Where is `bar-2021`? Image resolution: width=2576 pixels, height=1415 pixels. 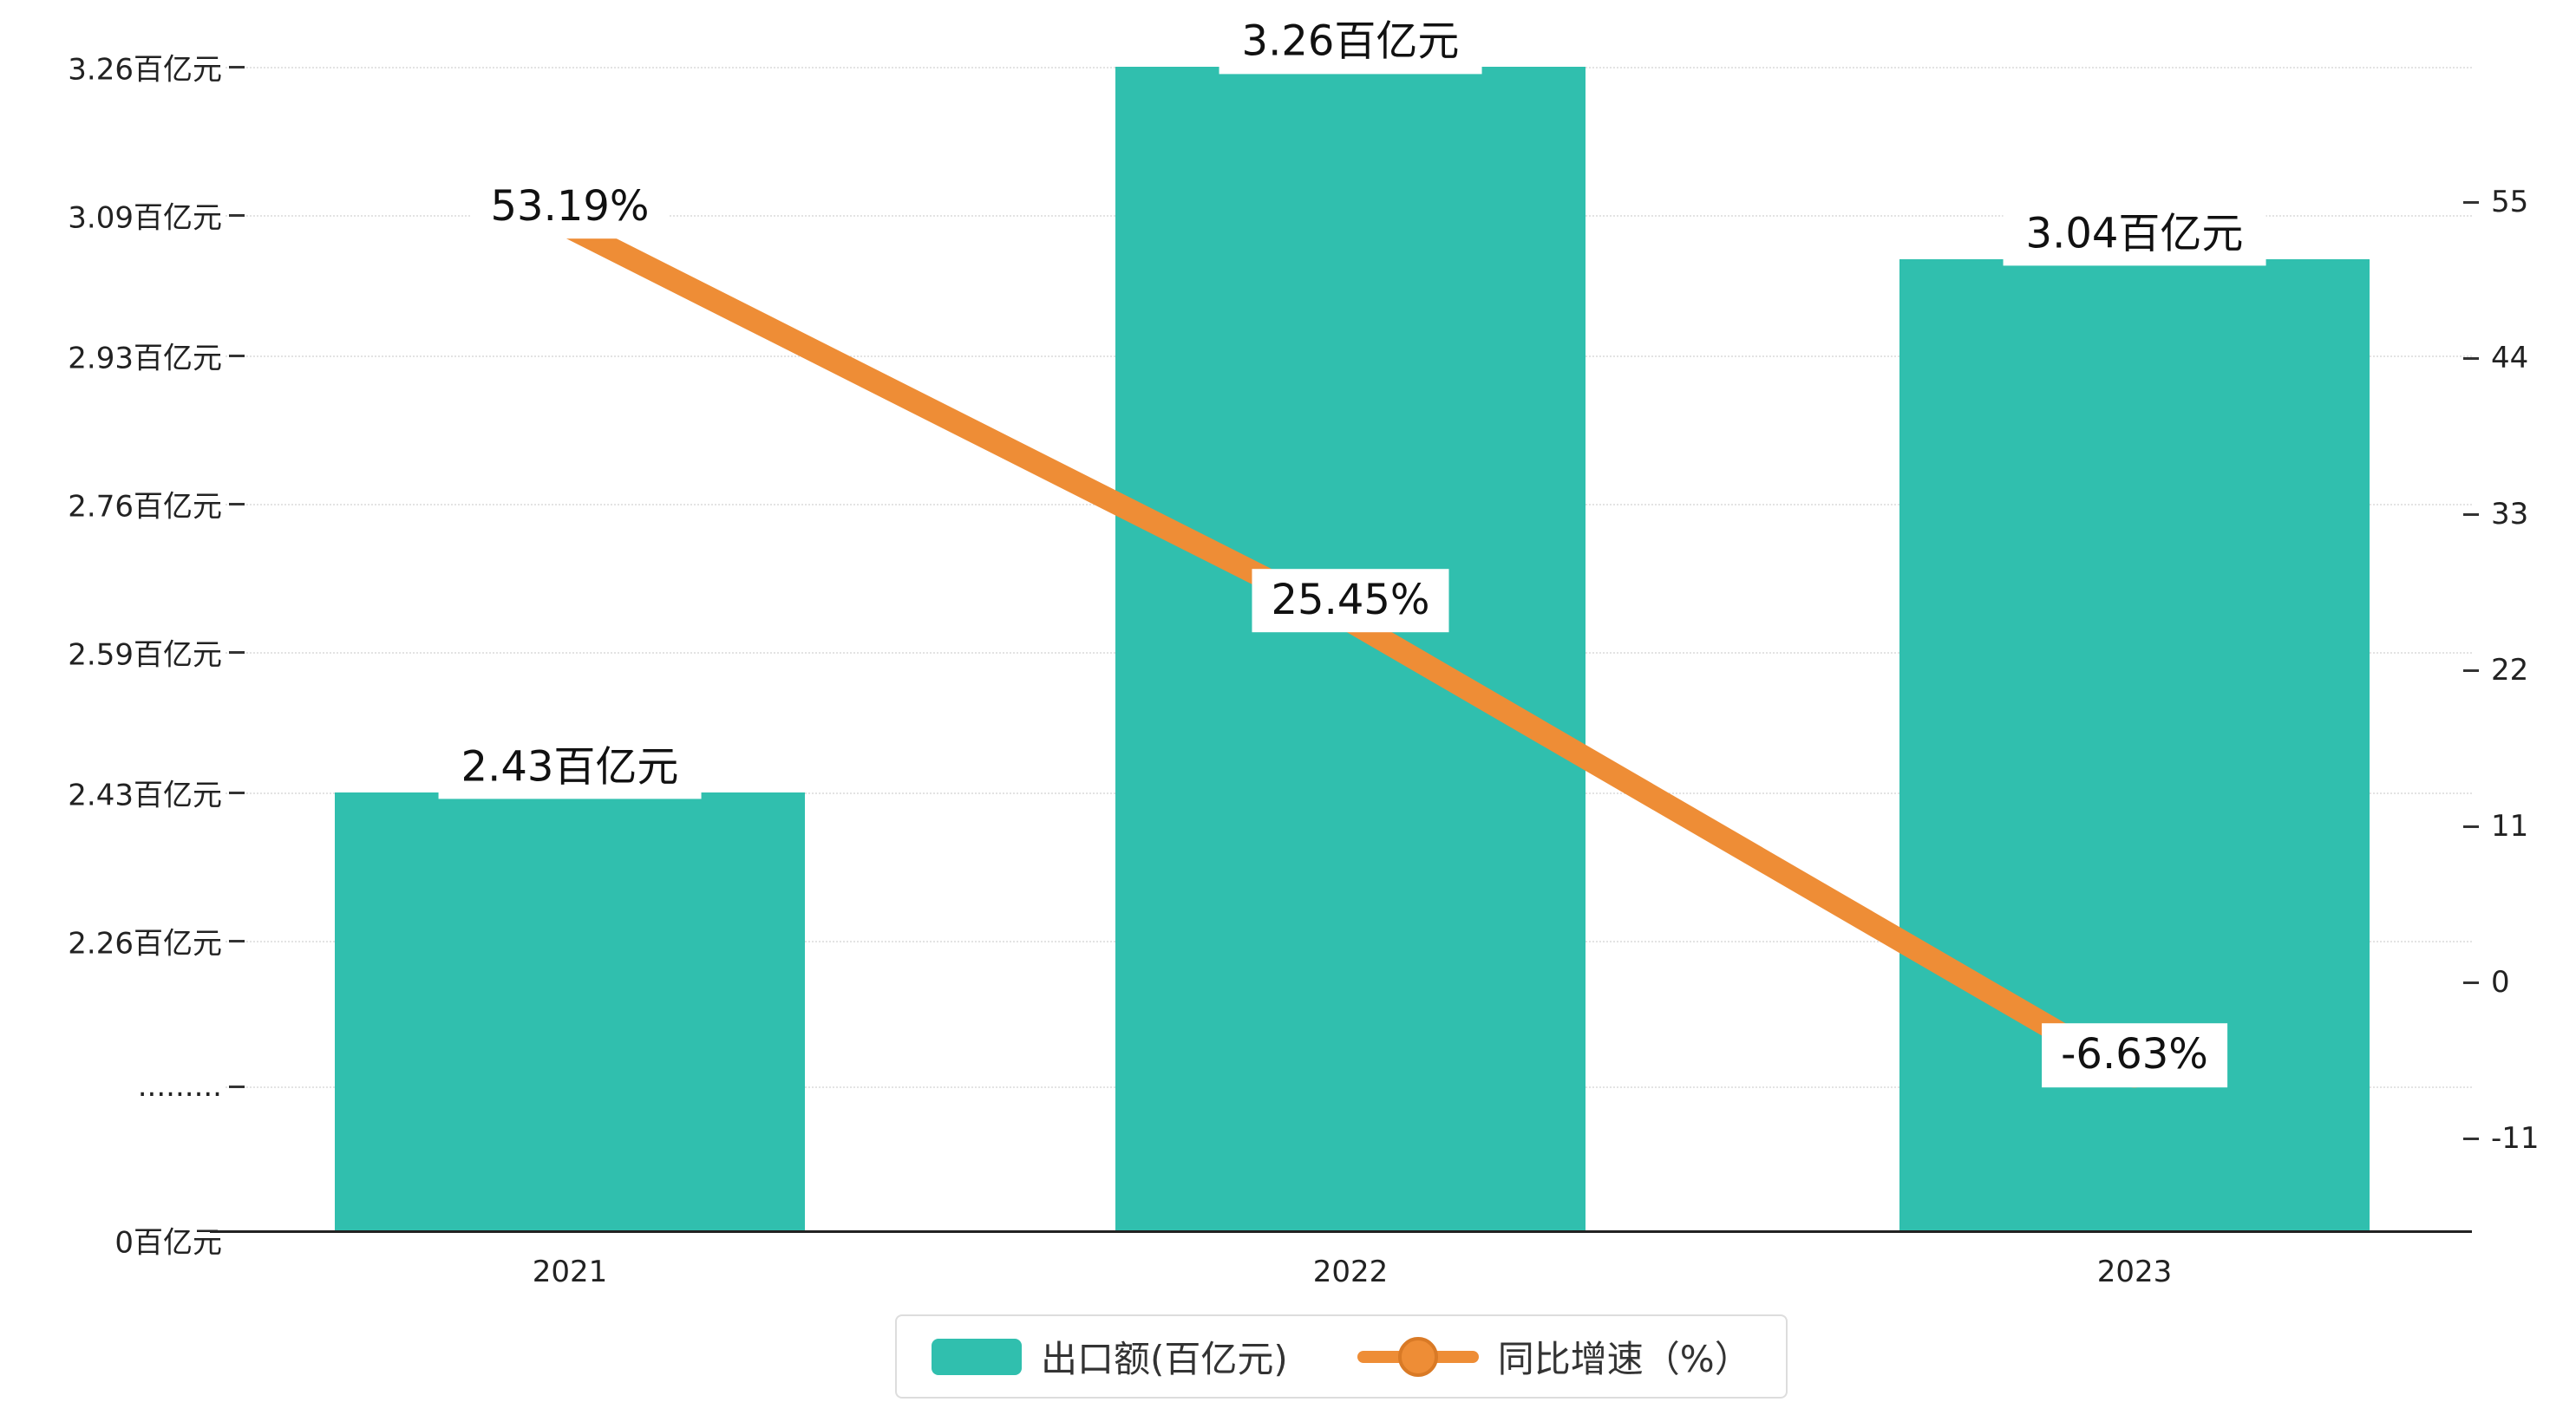
bar-2021 is located at coordinates (570, 1012).